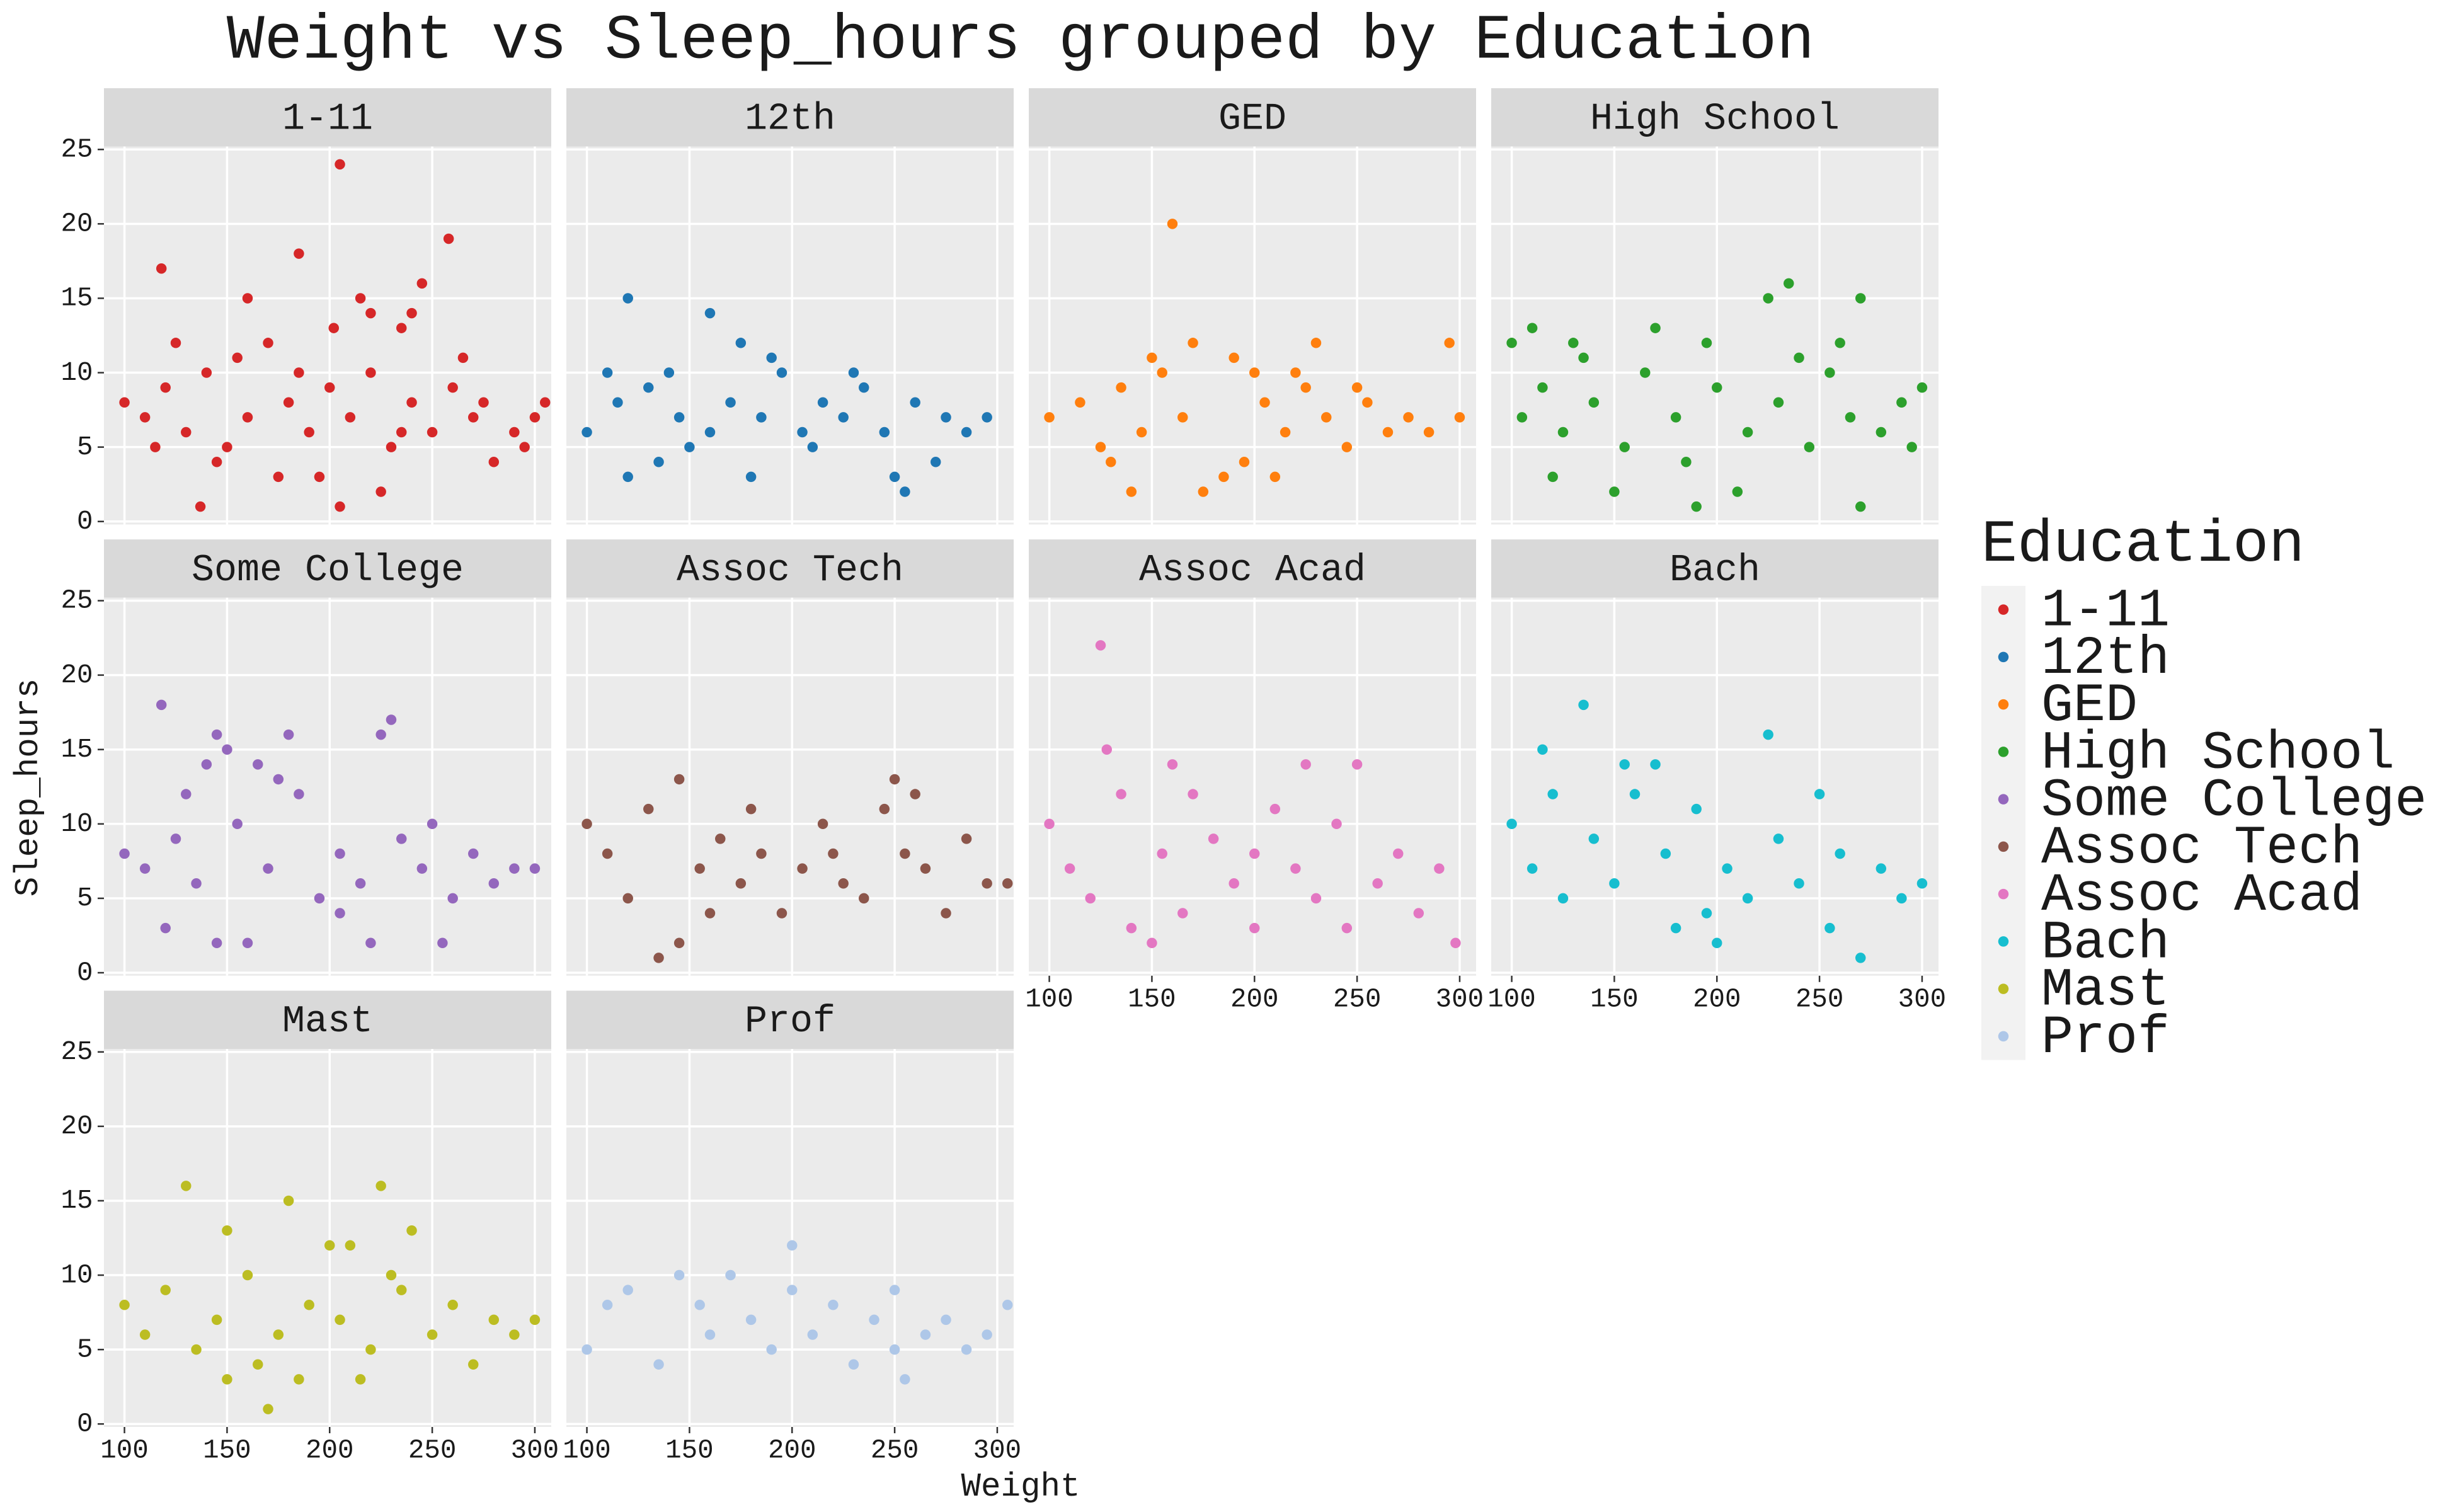 The width and height of the screenshot is (2457, 1512). Describe the element at coordinates (997, 1451) in the screenshot. I see `x-tick-label: 300` at that location.